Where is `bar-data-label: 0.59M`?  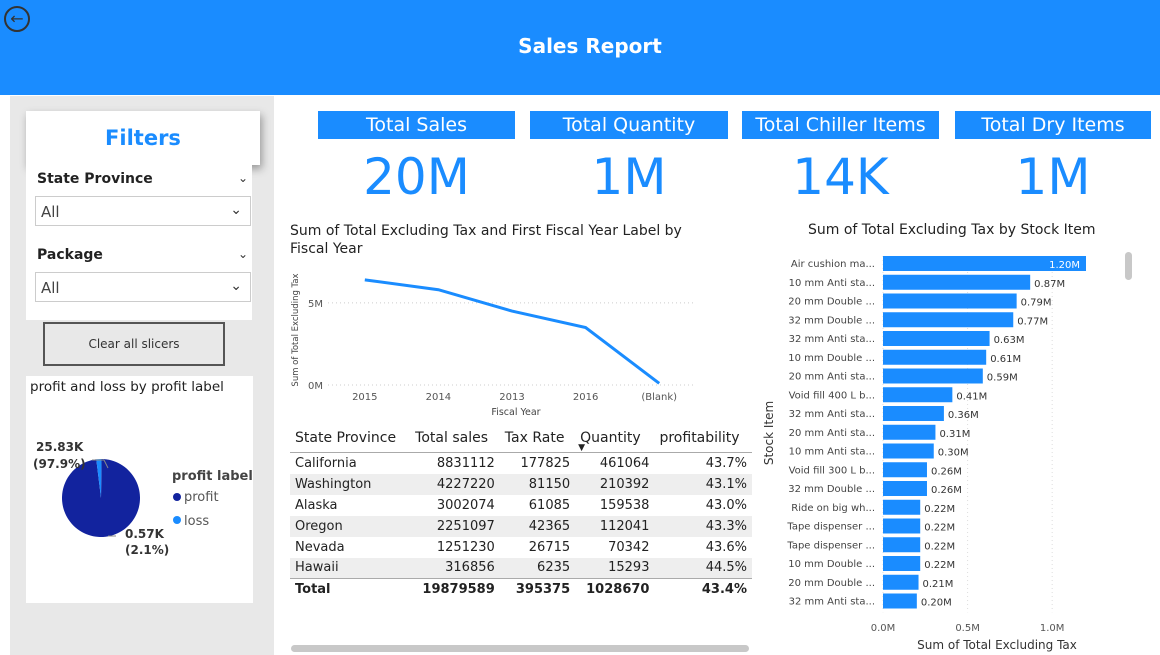 bar-data-label: 0.59M is located at coordinates (1002, 378).